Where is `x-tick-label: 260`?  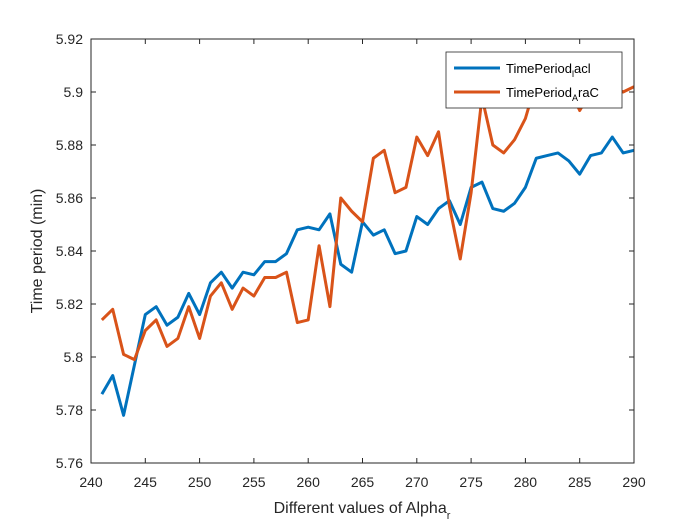
x-tick-label: 260 is located at coordinates (309, 482).